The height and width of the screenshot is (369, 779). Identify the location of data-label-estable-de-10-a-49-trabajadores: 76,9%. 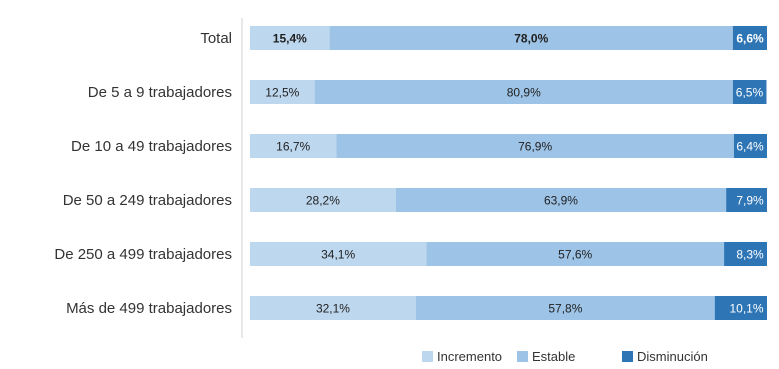
(535, 147).